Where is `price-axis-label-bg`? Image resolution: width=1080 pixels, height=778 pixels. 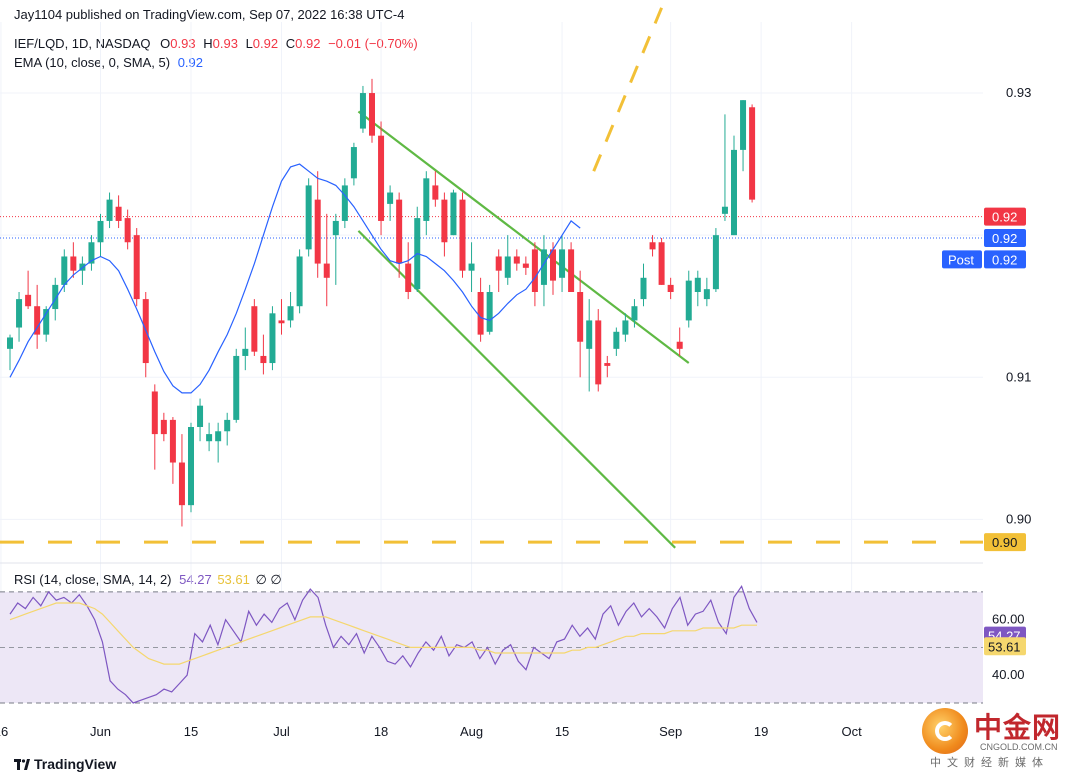 price-axis-label-bg is located at coordinates (1005, 216).